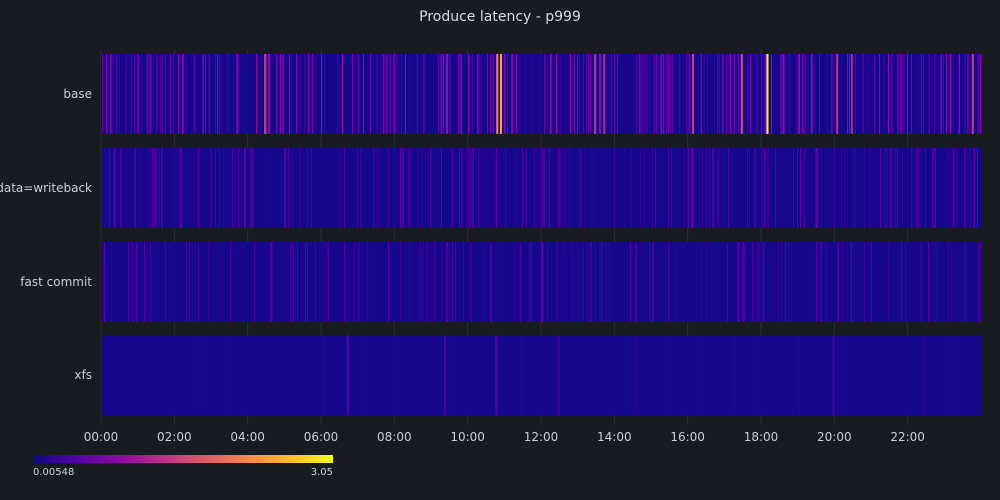 This screenshot has height=500, width=1000. Describe the element at coordinates (46, 234) in the screenshot. I see `row-labels: base data=writeback fast commit xfs` at that location.